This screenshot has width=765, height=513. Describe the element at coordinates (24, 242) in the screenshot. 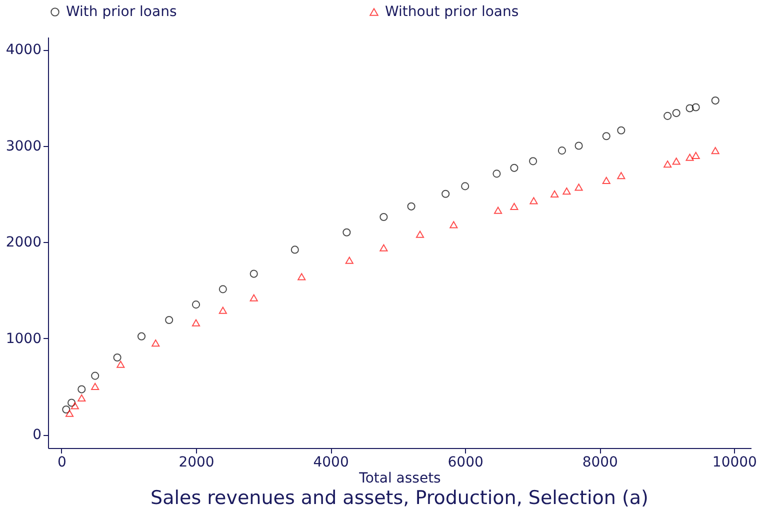

I see `y-tick-label: 2000` at that location.